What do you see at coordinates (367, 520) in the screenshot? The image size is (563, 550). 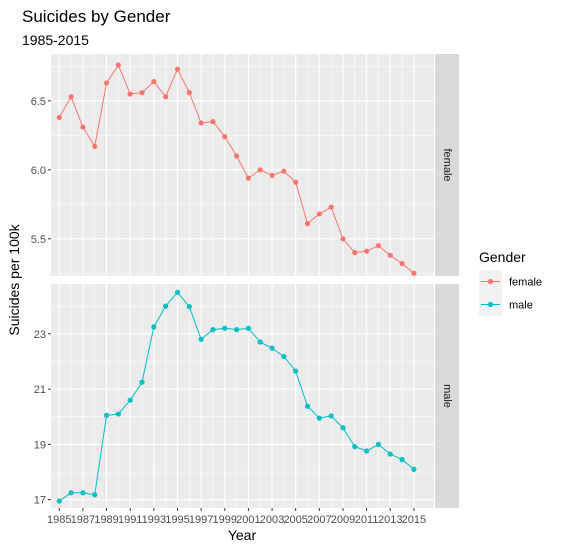 I see `x-tick-label: 2011` at bounding box center [367, 520].